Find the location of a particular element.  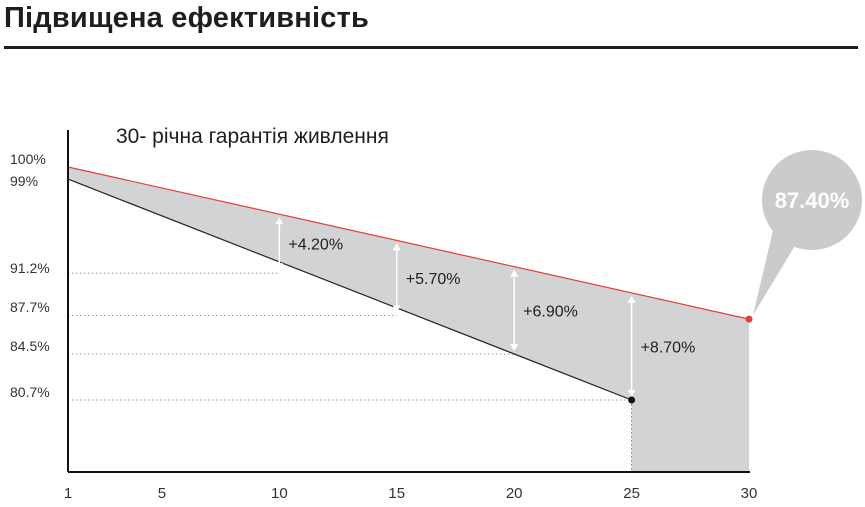

y-tick-label: 100% is located at coordinates (28, 159).